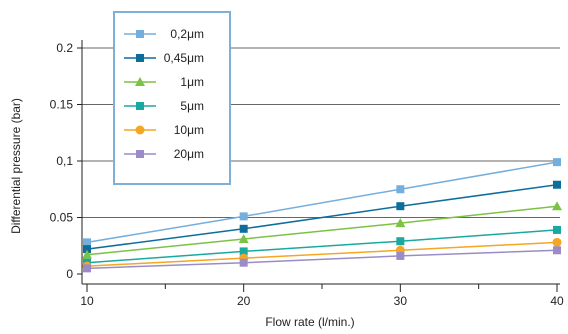 The image size is (568, 334). What do you see at coordinates (164, 34) in the screenshot?
I see `legend-item: 0,2μm` at bounding box center [164, 34].